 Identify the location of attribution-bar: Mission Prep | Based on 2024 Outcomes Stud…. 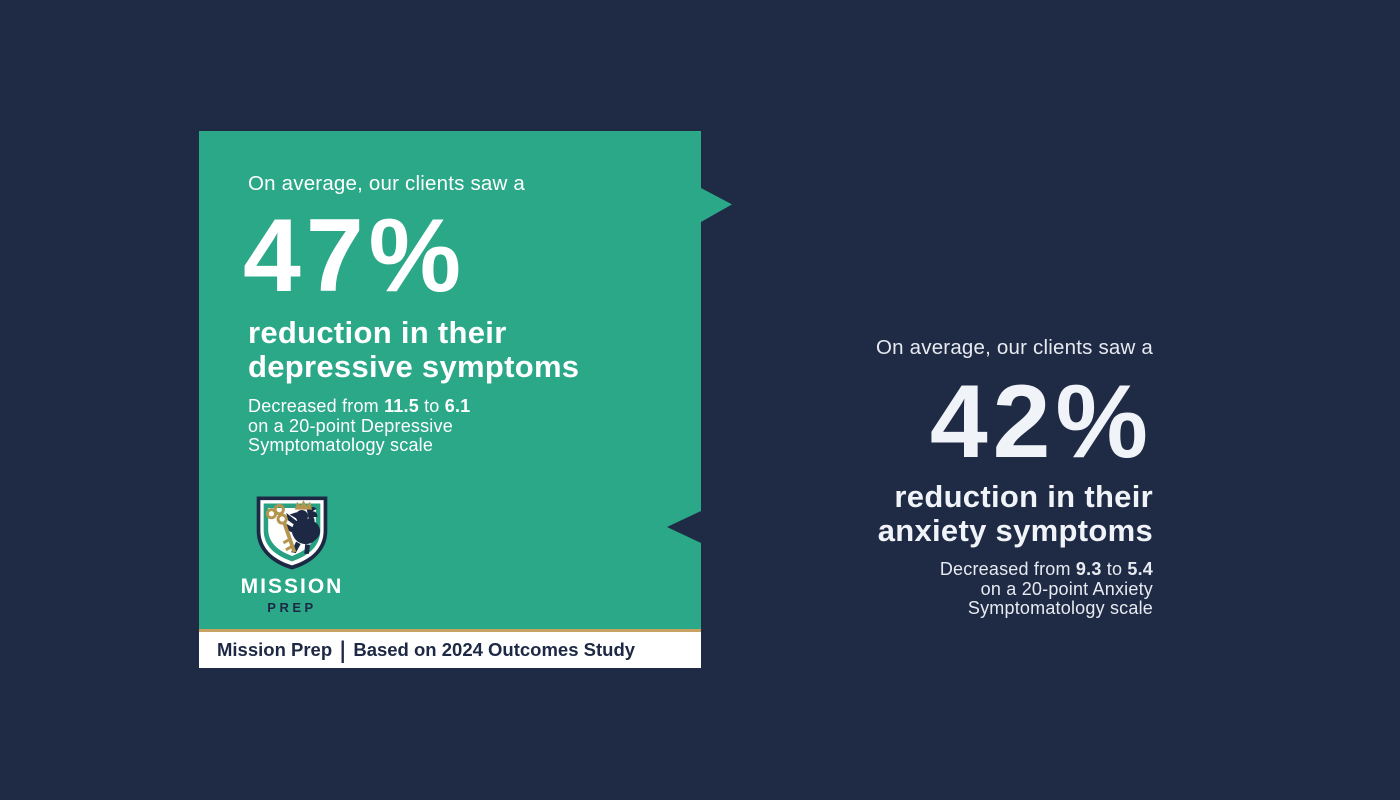
(450, 650).